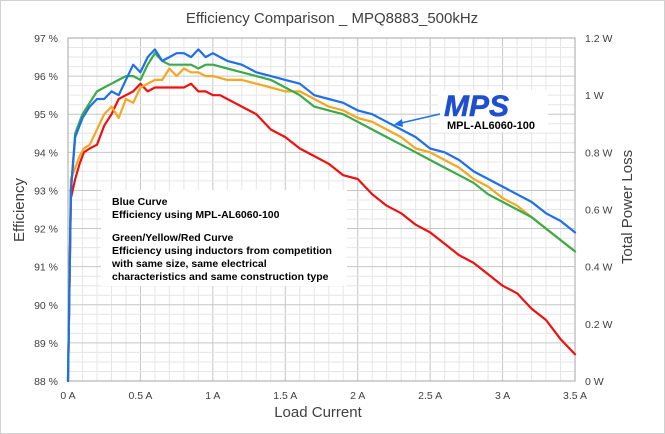 The width and height of the screenshot is (665, 434). Describe the element at coordinates (599, 268) in the screenshot. I see `y2-tick-label: 0.4 W` at that location.